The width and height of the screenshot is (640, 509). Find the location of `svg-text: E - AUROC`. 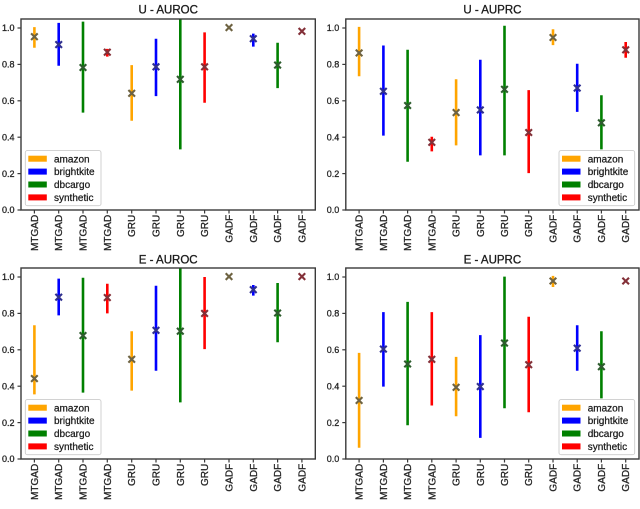

svg-text: E - AUROC is located at coordinates (168, 260).